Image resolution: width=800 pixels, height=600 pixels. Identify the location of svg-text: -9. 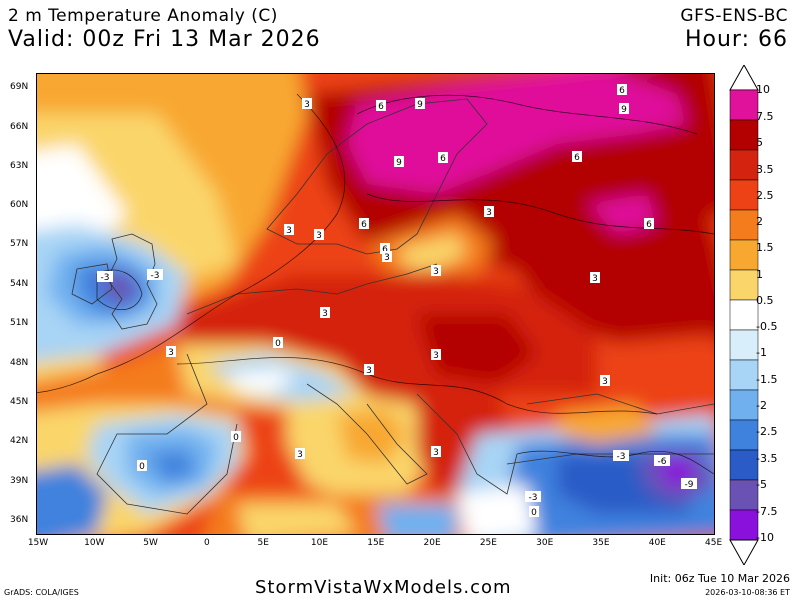
(689, 485).